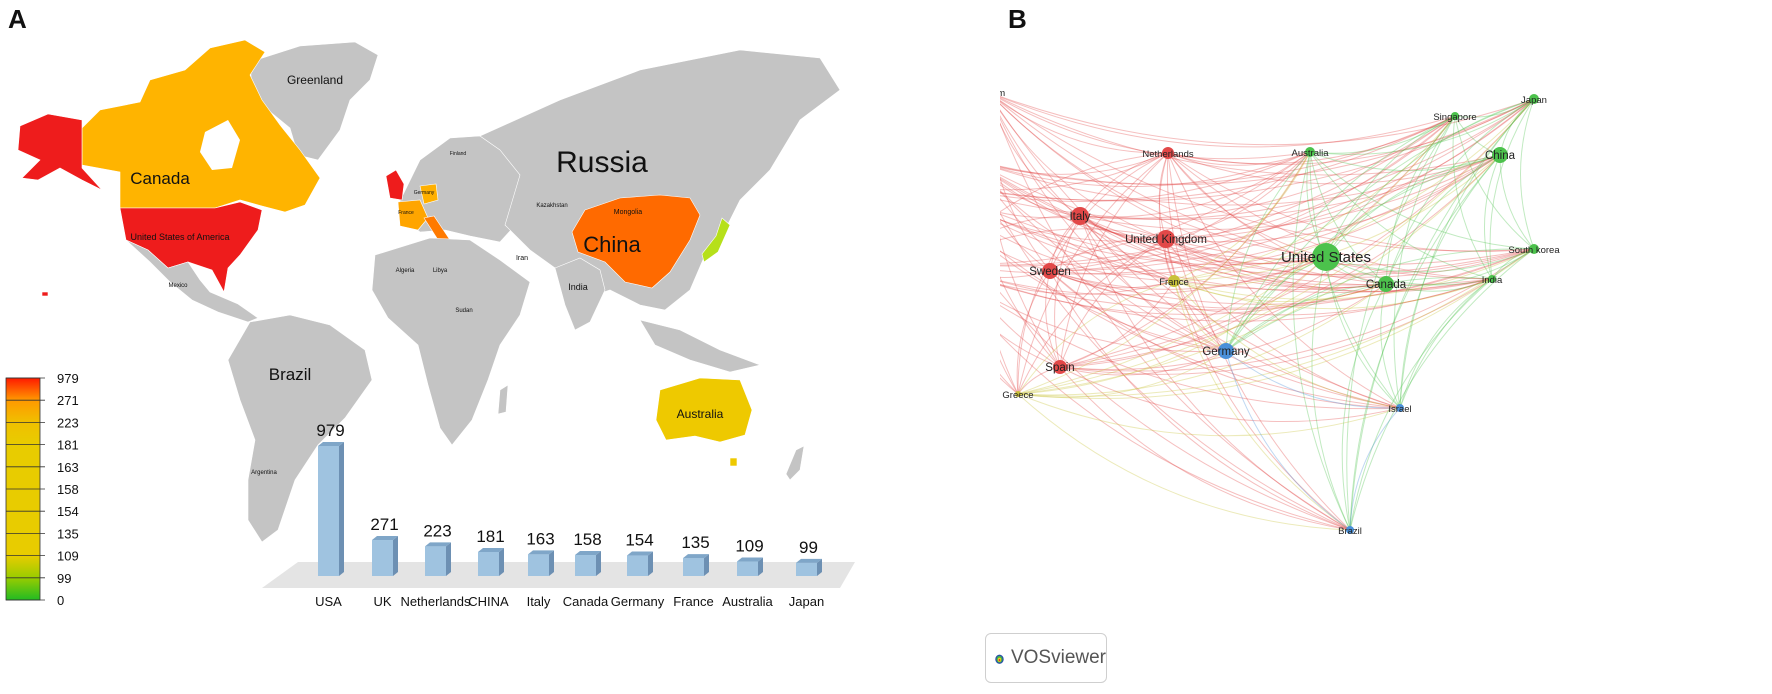 This screenshot has height=694, width=1772. Describe the element at coordinates (424, 193) in the screenshot. I see `map-label-germany: Germany` at that location.